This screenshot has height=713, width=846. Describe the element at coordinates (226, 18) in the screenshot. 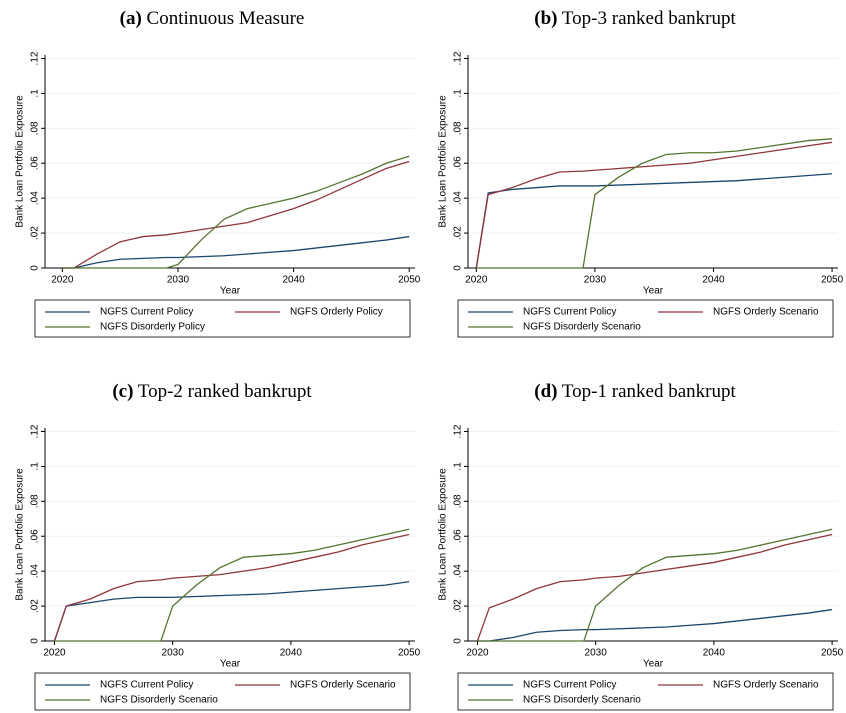

I see `panel-title-text: Continuous Measure` at that location.